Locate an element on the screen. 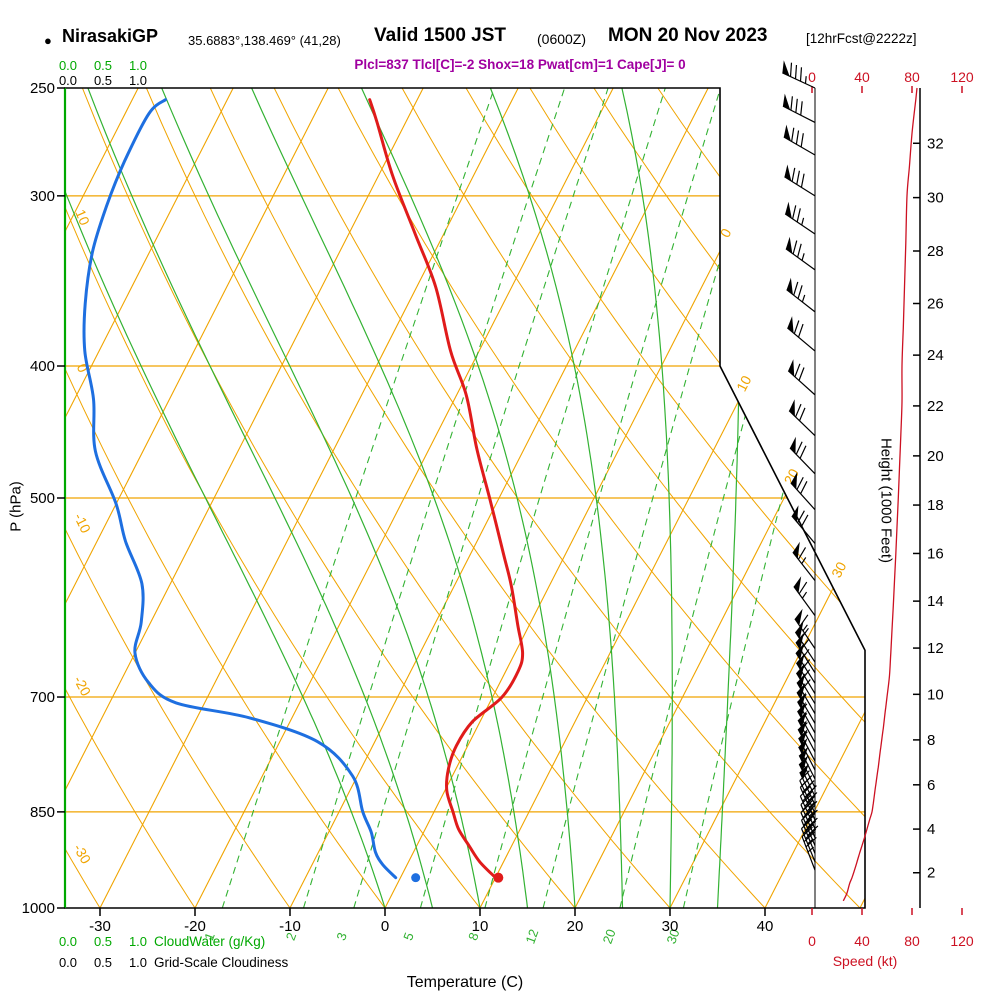  surface-dewpoint-dot is located at coordinates (416, 878).